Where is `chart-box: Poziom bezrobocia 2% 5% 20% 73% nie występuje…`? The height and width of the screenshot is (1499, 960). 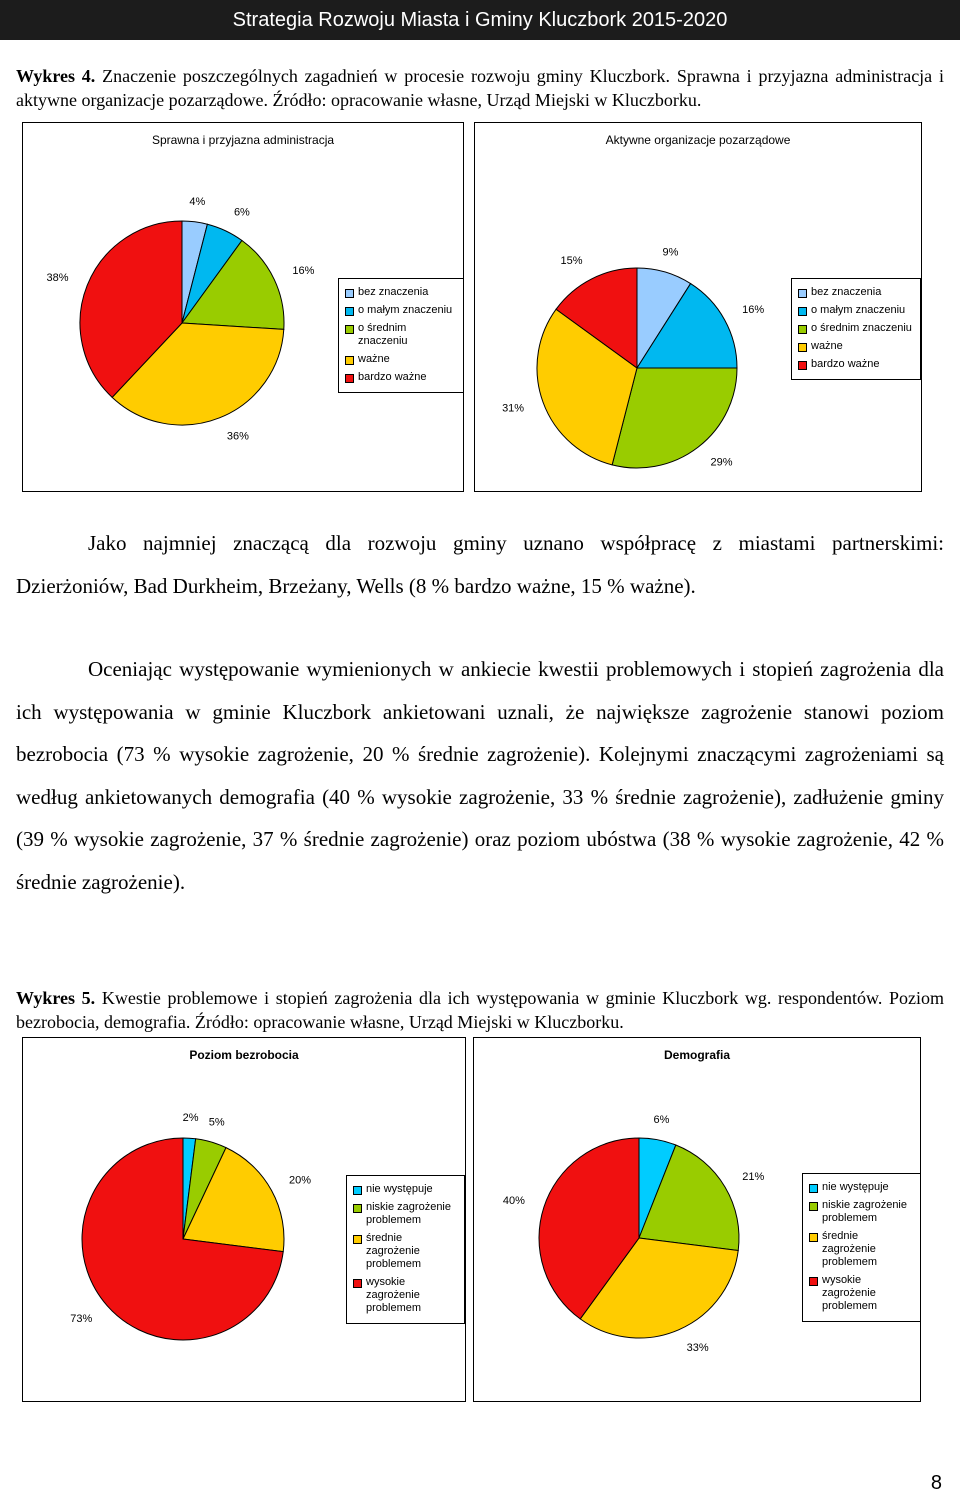
chart-box: Poziom bezrobocia 2% 5% 20% 73% nie występuje… is located at coordinates (244, 1219).